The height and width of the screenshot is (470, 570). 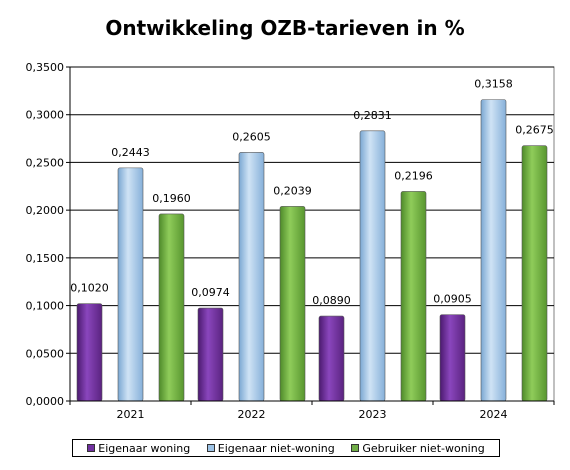 What do you see at coordinates (131, 414) in the screenshot?
I see `x-tick-label: 2021` at bounding box center [131, 414].